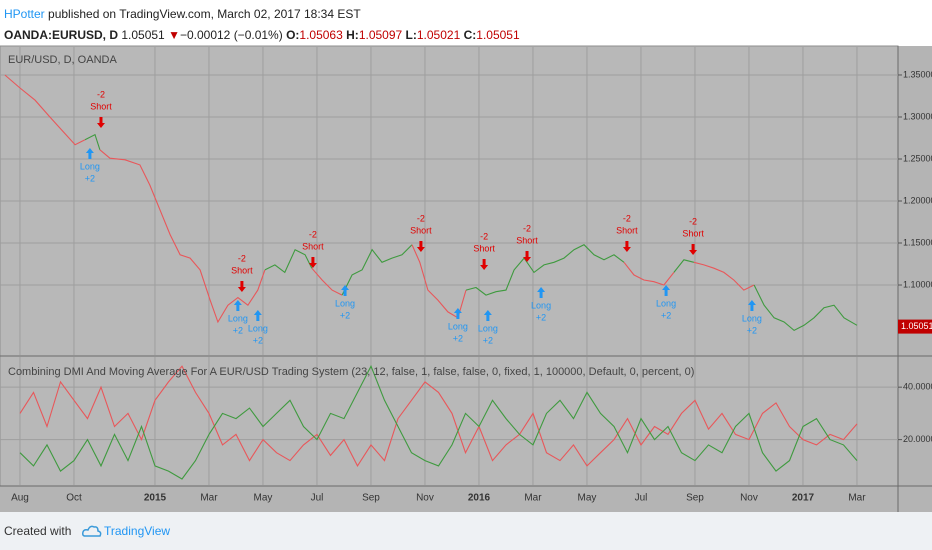  Describe the element at coordinates (62, 60) in the screenshot. I see `price-pane-title: EUR/USD, D, OANDA` at that location.